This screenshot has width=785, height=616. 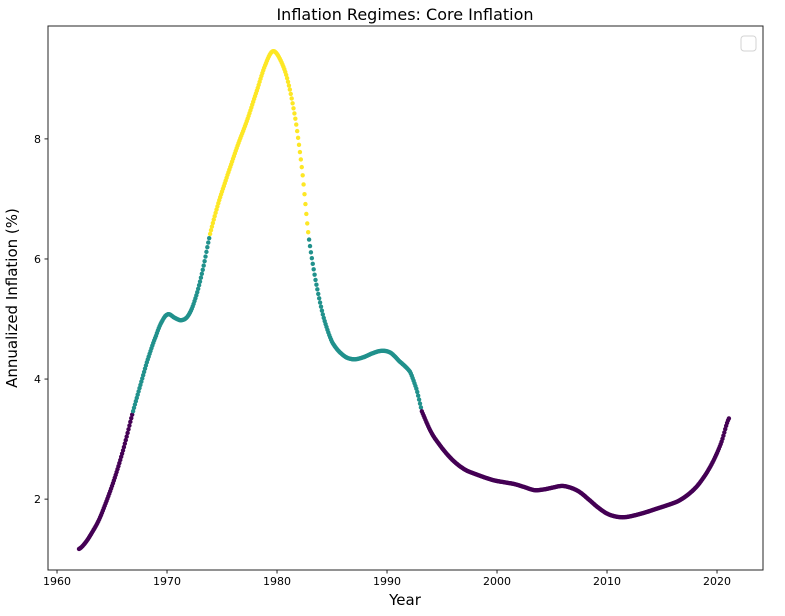 What do you see at coordinates (37, 379) in the screenshot?
I see `y-tick-label: 4` at bounding box center [37, 379].